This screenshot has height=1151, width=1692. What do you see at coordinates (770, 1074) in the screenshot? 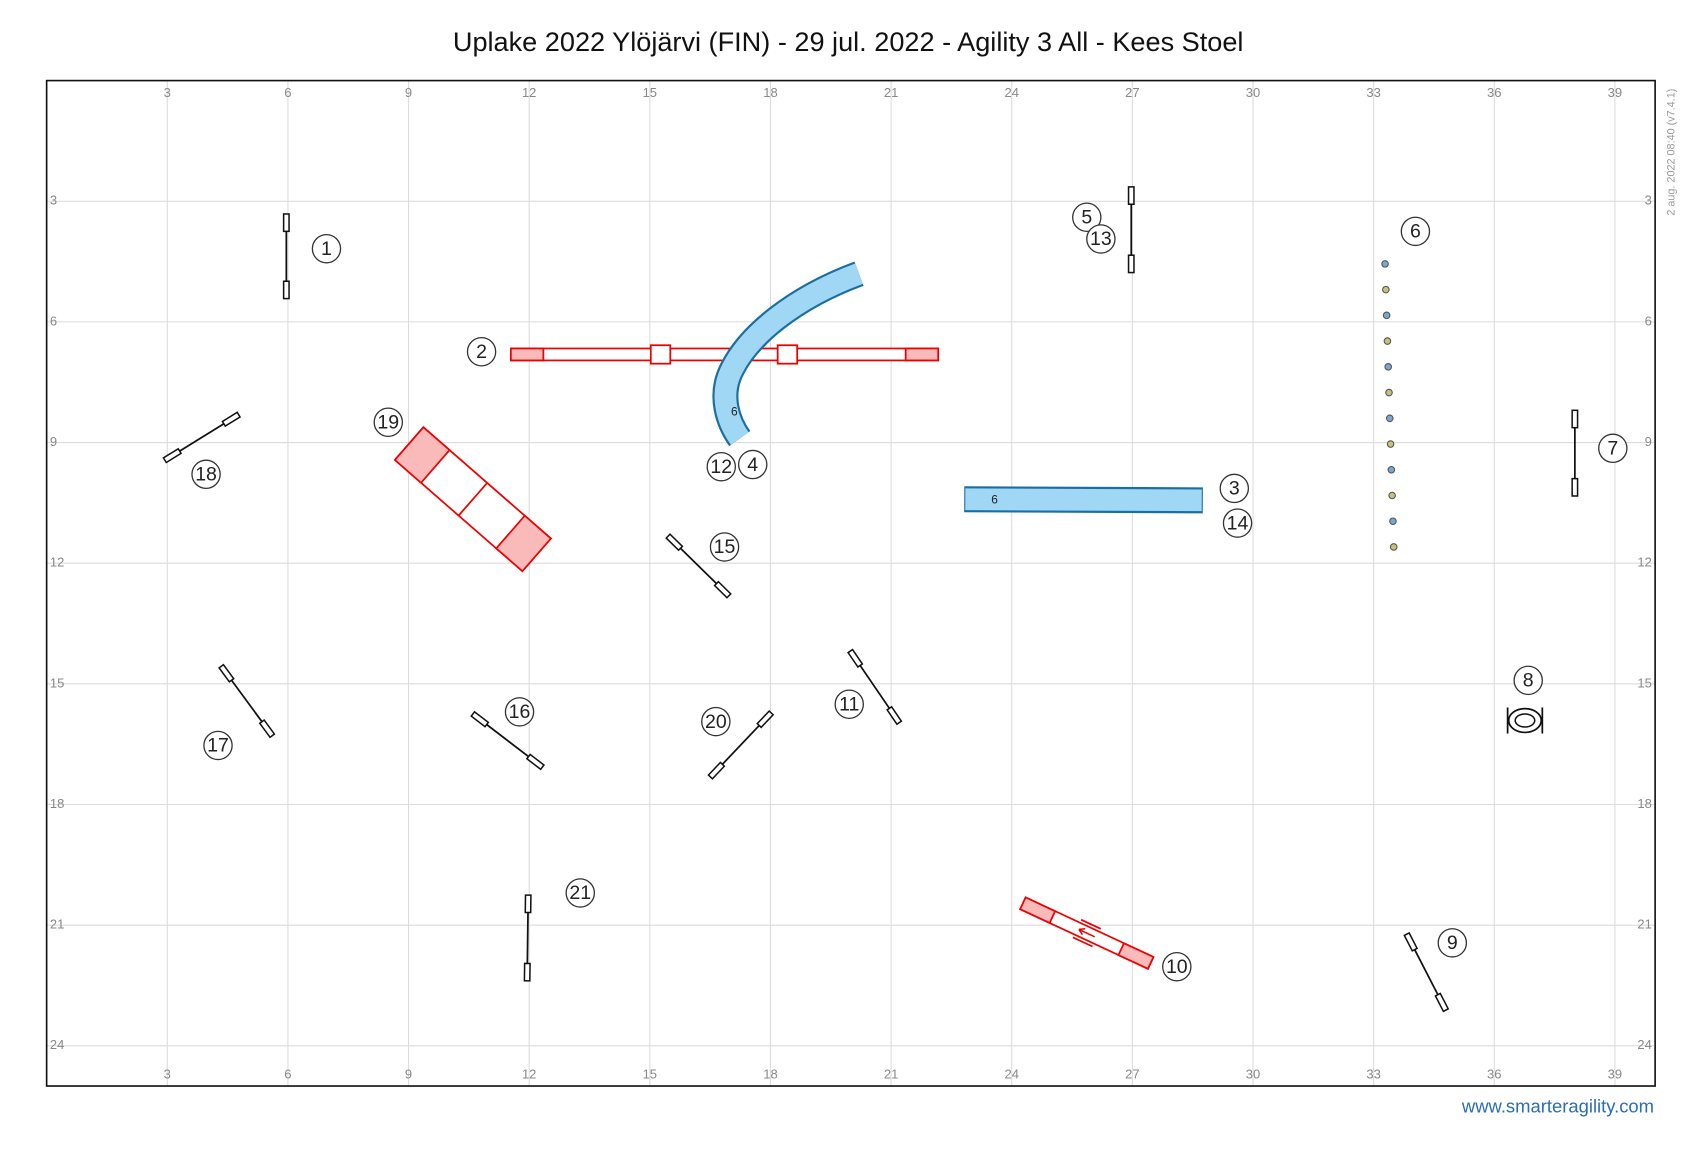
I see `x-tick-label: 18` at bounding box center [770, 1074].